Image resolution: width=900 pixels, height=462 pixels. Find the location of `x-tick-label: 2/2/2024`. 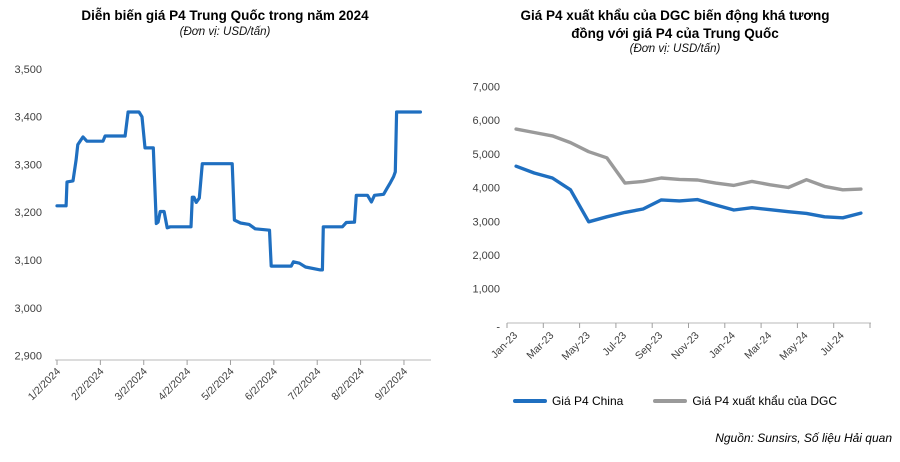

x-tick-label: 2/2/2024 is located at coordinates (87, 384).